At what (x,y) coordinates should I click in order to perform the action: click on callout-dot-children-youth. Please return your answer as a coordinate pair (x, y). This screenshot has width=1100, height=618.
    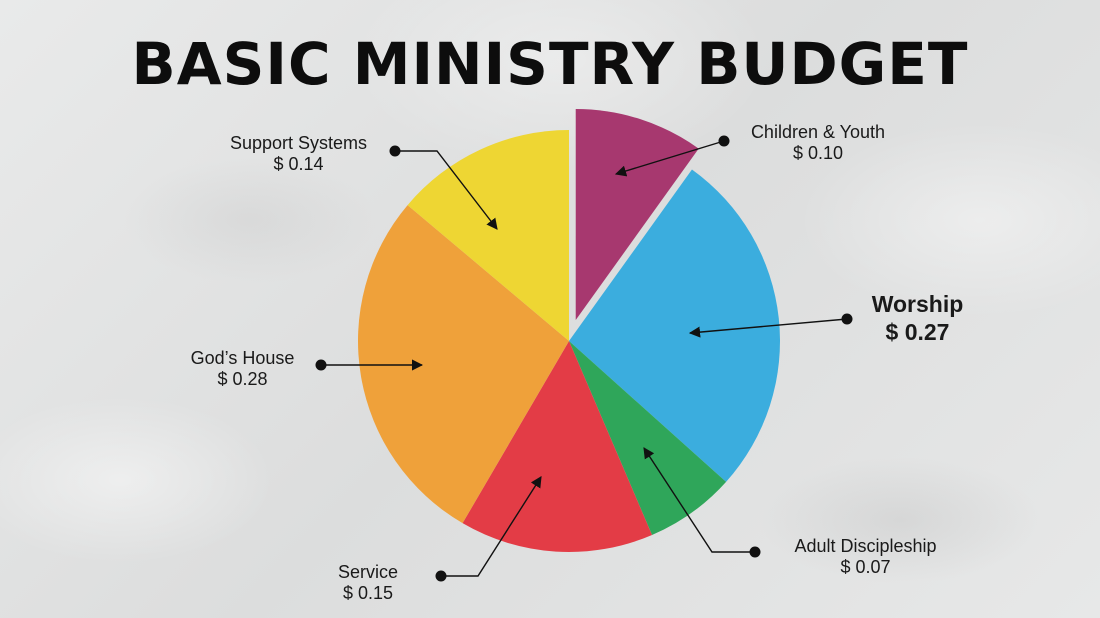
    Looking at the image, I should click on (724, 141).